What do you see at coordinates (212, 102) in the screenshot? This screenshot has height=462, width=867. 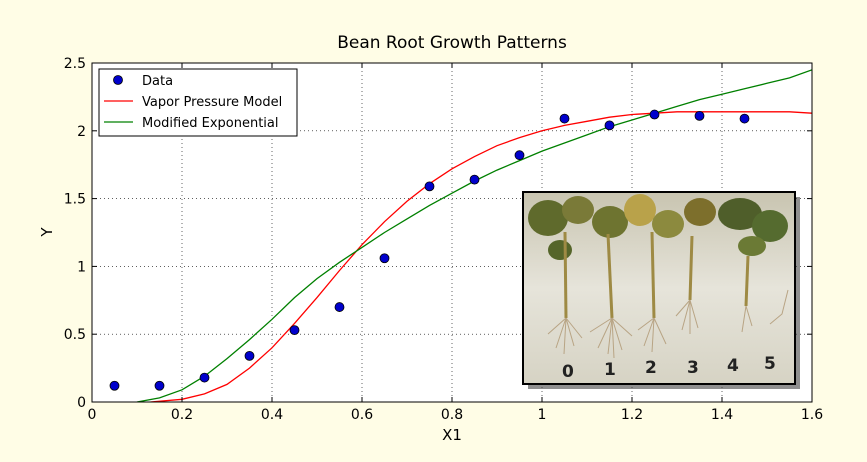 I see `legend-vapor-label: Vapor Pressure Model` at bounding box center [212, 102].